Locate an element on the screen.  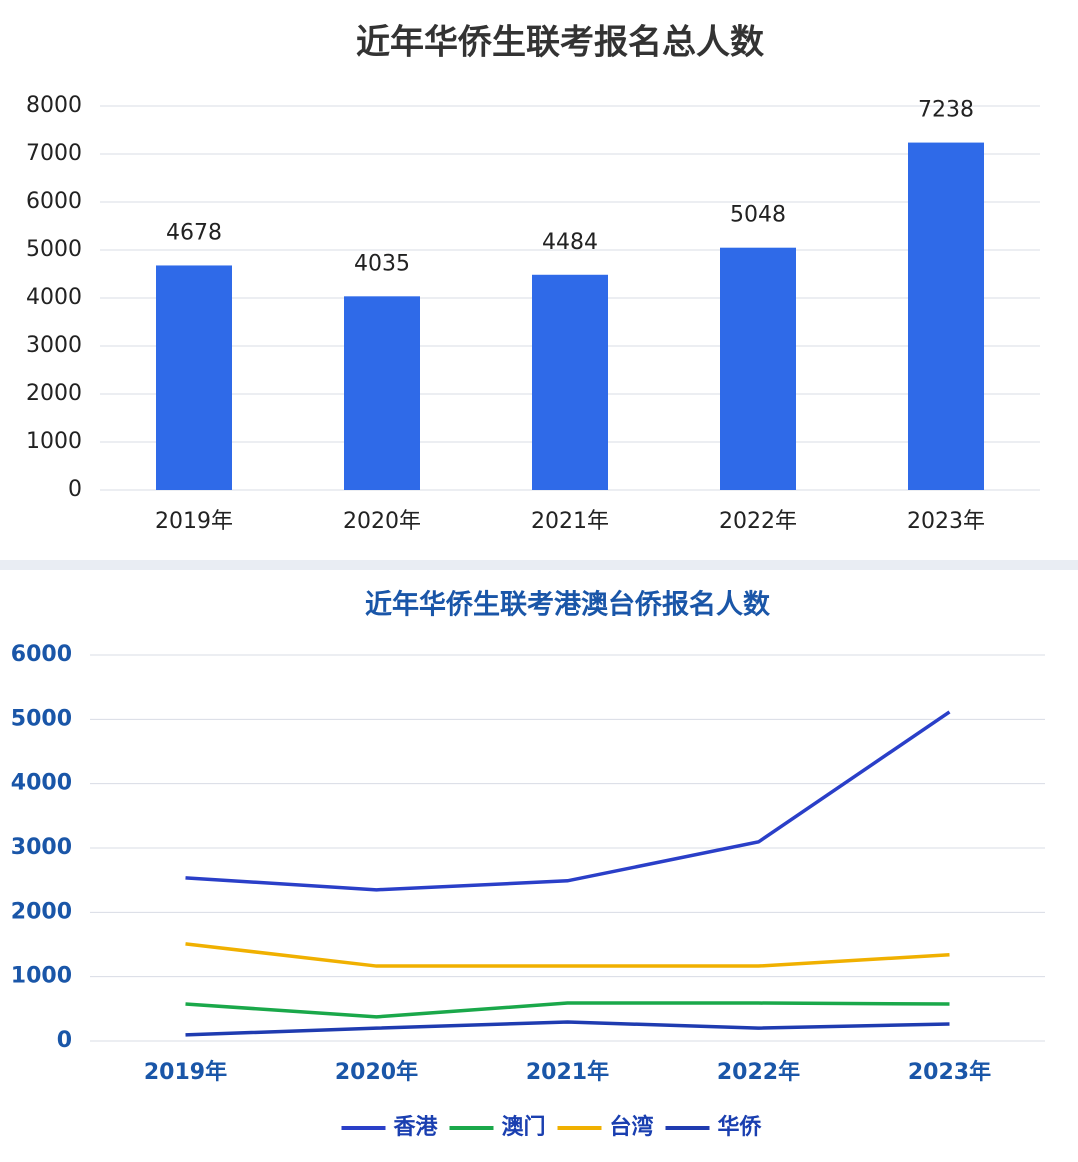
legend-label: 华侨 is located at coordinates (740, 1127).